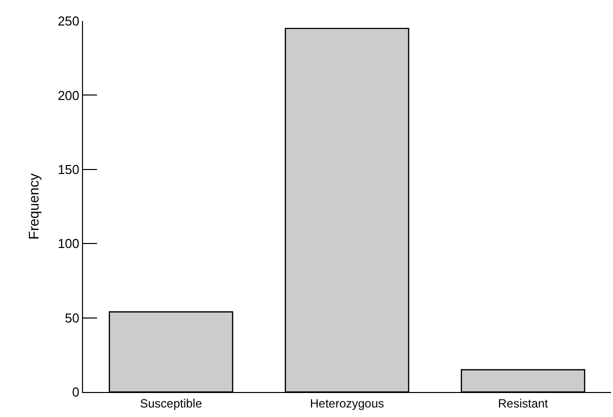 The height and width of the screenshot is (417, 613). I want to click on x-tick-label: Resistant, so click(523, 403).